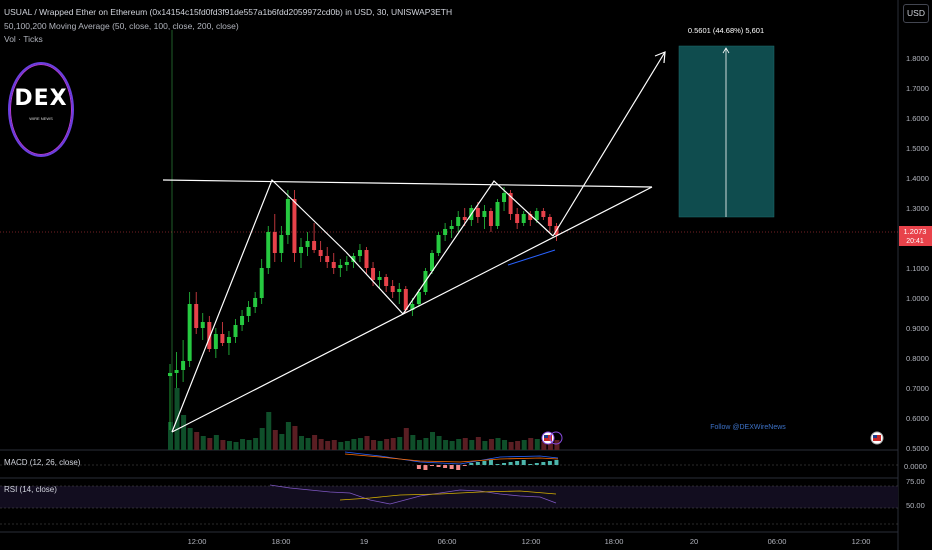 This screenshot has width=932, height=550. Describe the element at coordinates (917, 88) in the screenshot. I see `price-tick-label: 1.7000` at that location.